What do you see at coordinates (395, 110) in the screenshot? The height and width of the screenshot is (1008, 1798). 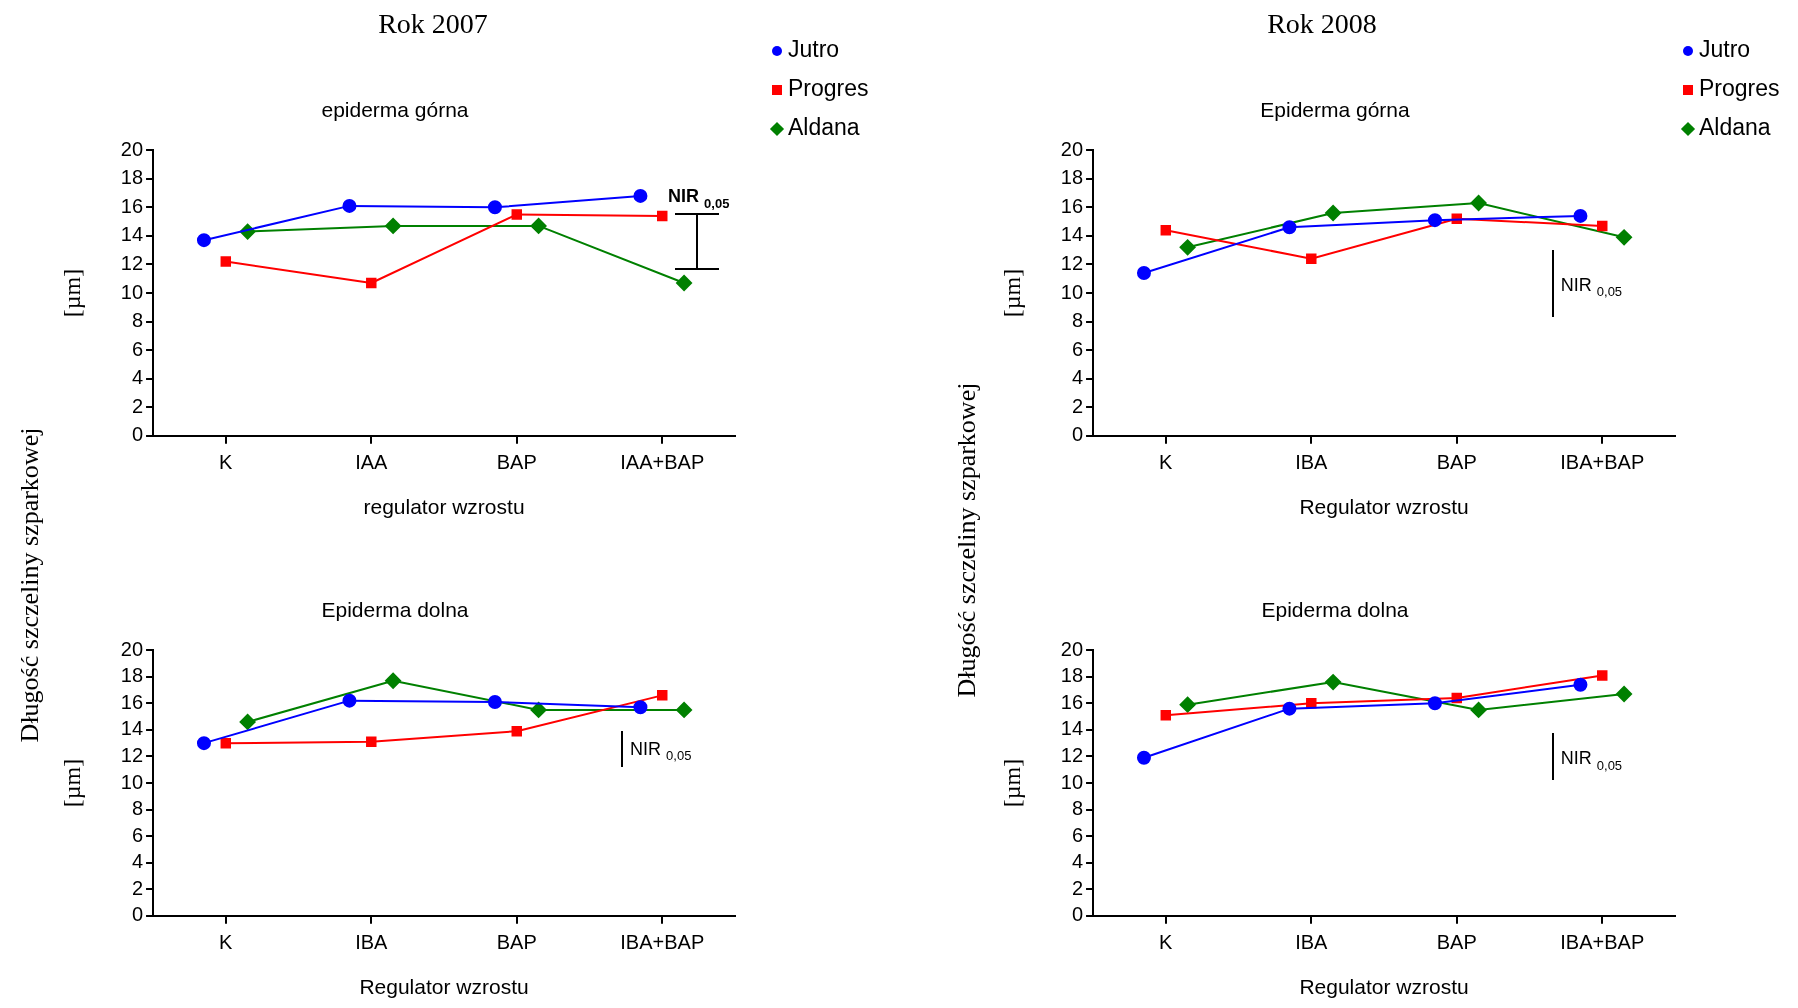 I see `chart-title: epiderma górna` at bounding box center [395, 110].